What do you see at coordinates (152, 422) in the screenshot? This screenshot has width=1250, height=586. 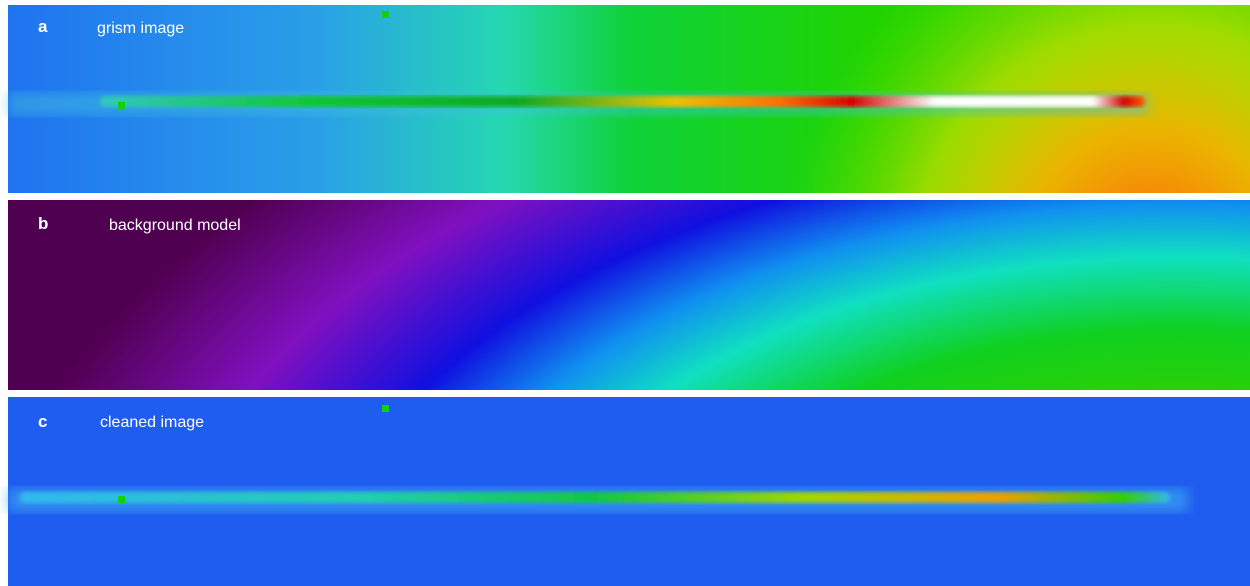 I see `panel-label: cleaned image` at bounding box center [152, 422].